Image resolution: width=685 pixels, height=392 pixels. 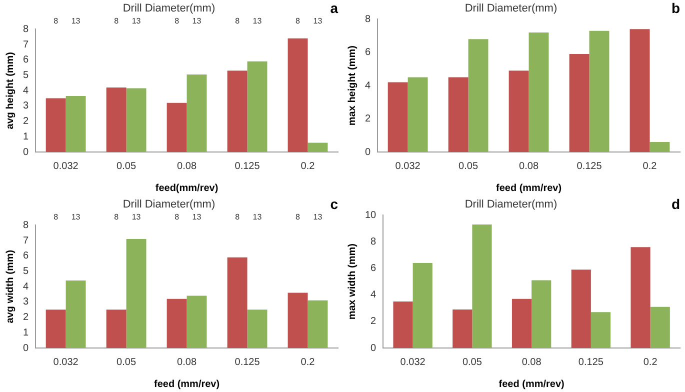 What do you see at coordinates (371, 215) in the screenshot?
I see `y-tick-label: 10` at bounding box center [371, 215].